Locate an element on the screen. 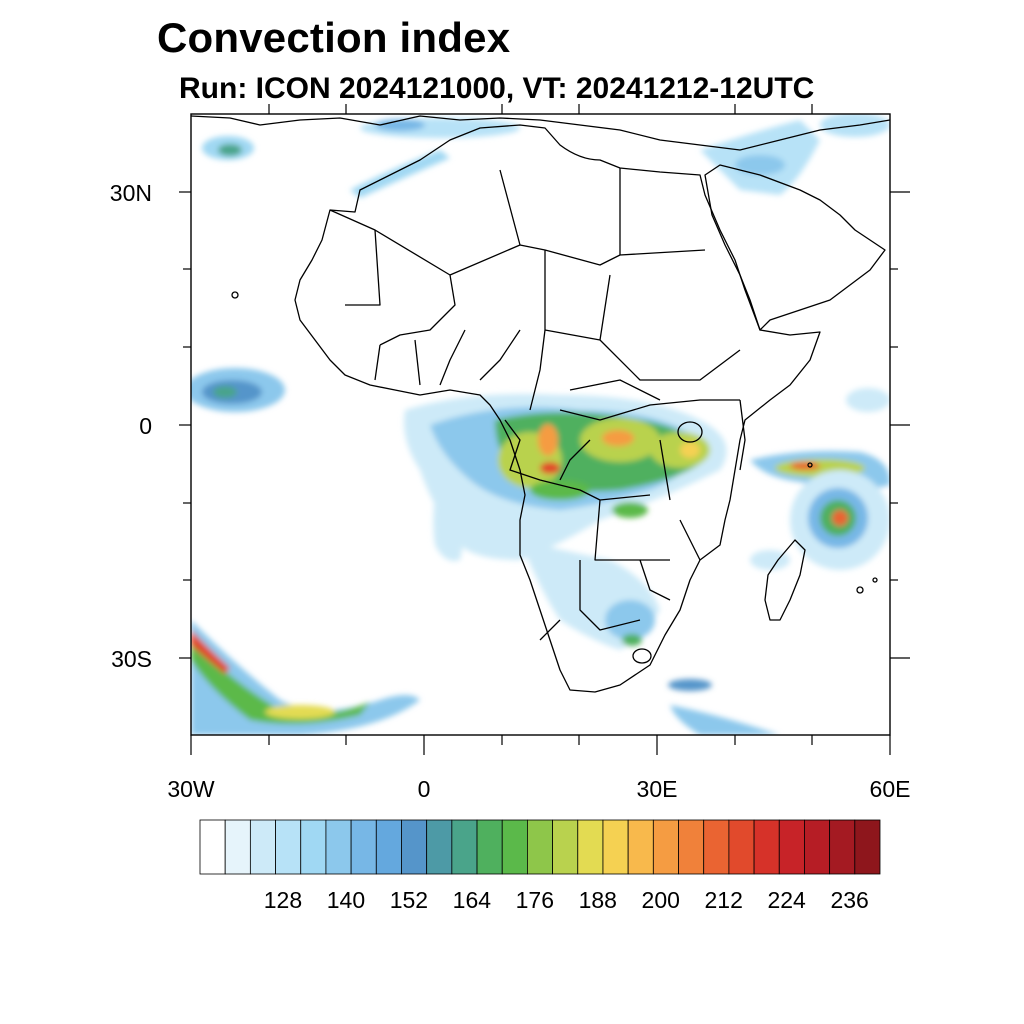 The height and width of the screenshot is (1024, 1024). lake-tanganyika is located at coordinates (665, 470).